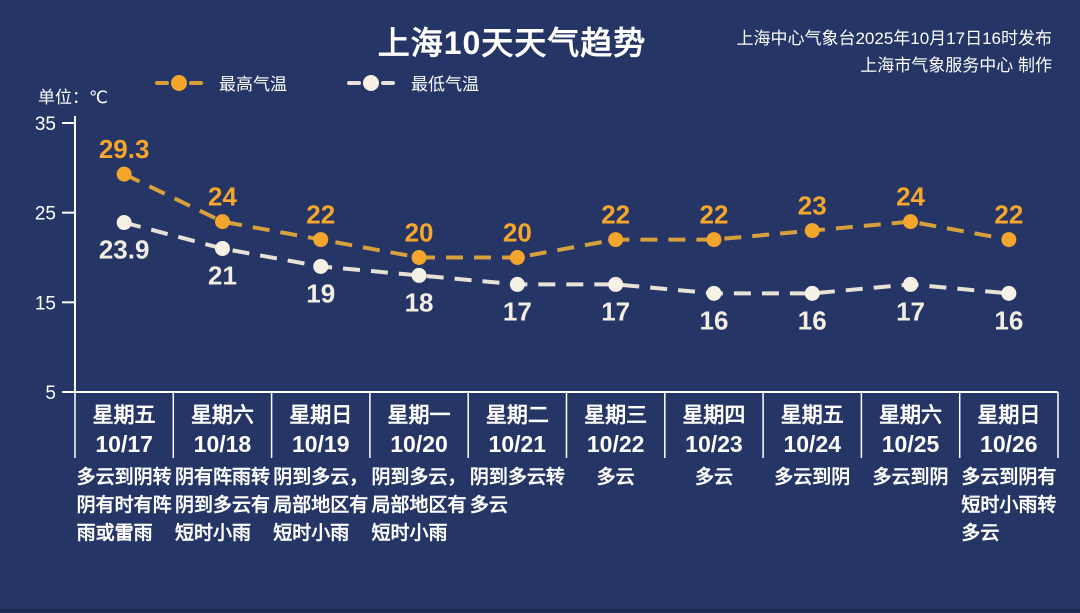 The image size is (1080, 613). Describe the element at coordinates (179, 83) in the screenshot. I see `high-temp-marker-icon` at that location.